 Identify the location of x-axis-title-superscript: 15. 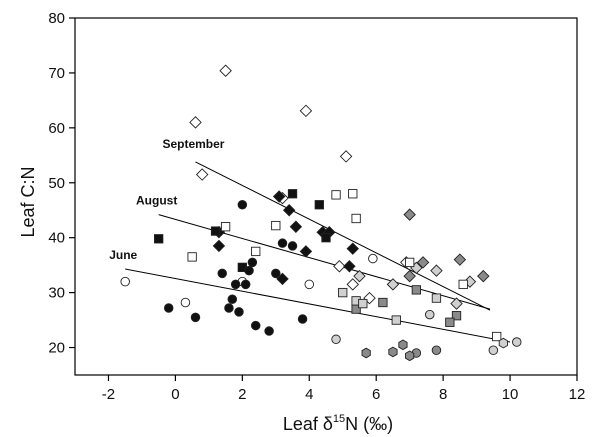
(339, 419).